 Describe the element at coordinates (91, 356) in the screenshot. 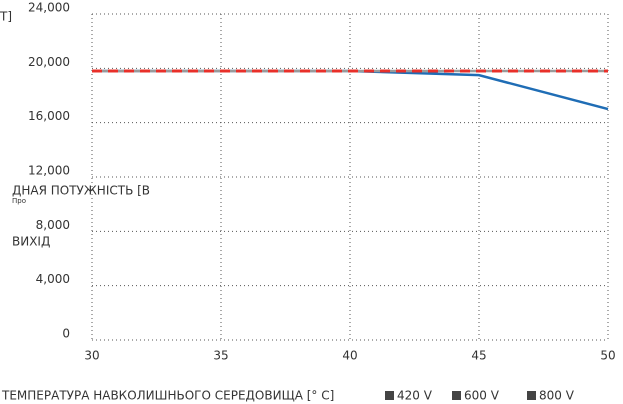

I see `x-tick-label: 30` at that location.